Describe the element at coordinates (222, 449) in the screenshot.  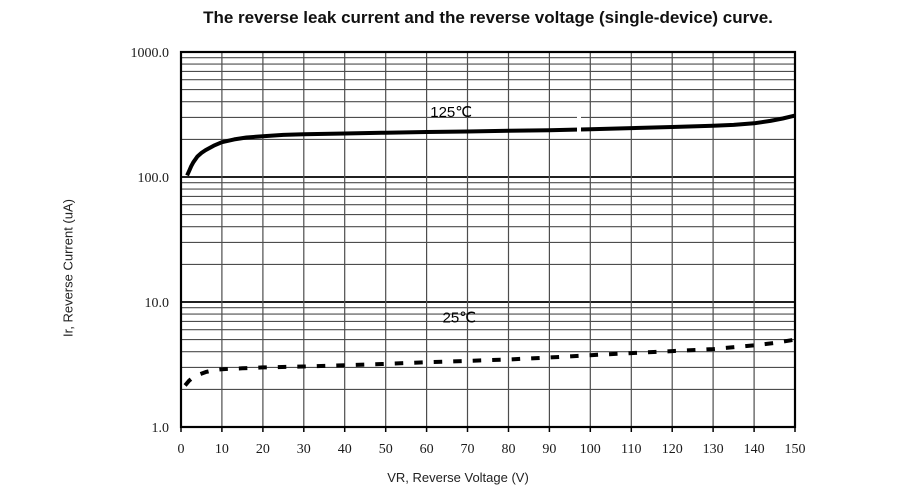
I see `x-tick-label: 10` at that location.